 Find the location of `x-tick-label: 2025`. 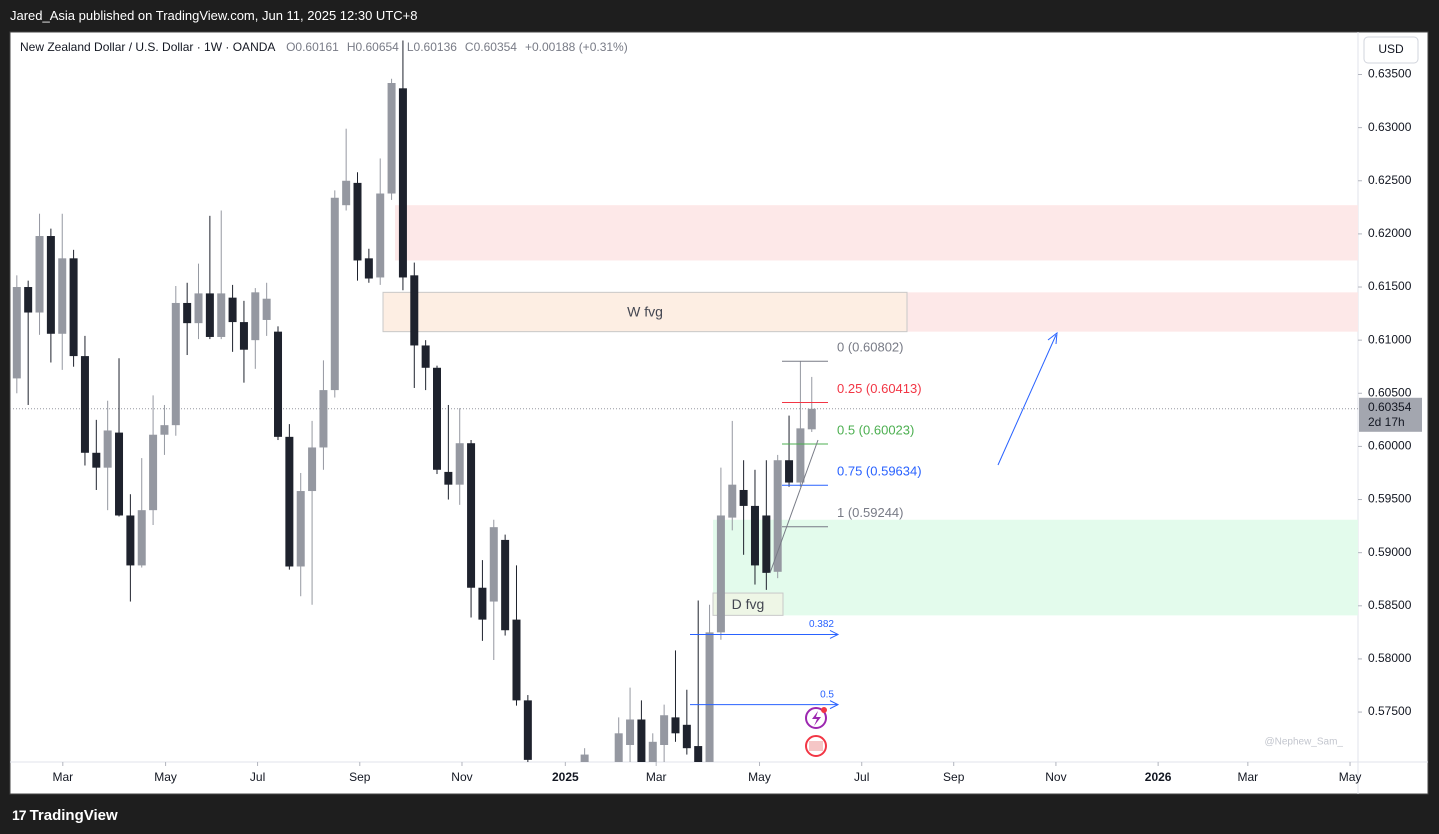

x-tick-label: 2025 is located at coordinates (565, 777).